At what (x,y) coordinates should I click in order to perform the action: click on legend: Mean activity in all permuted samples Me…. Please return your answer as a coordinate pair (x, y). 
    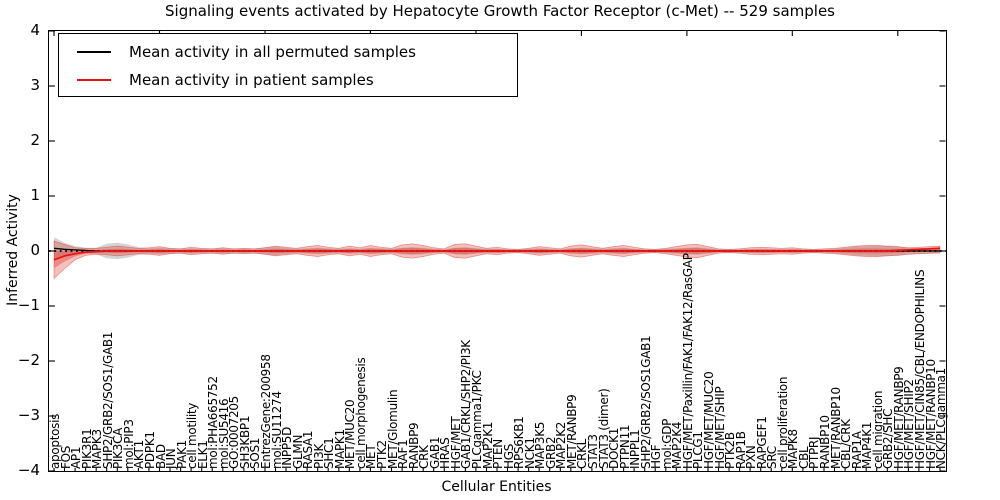
    Looking at the image, I should click on (288, 65).